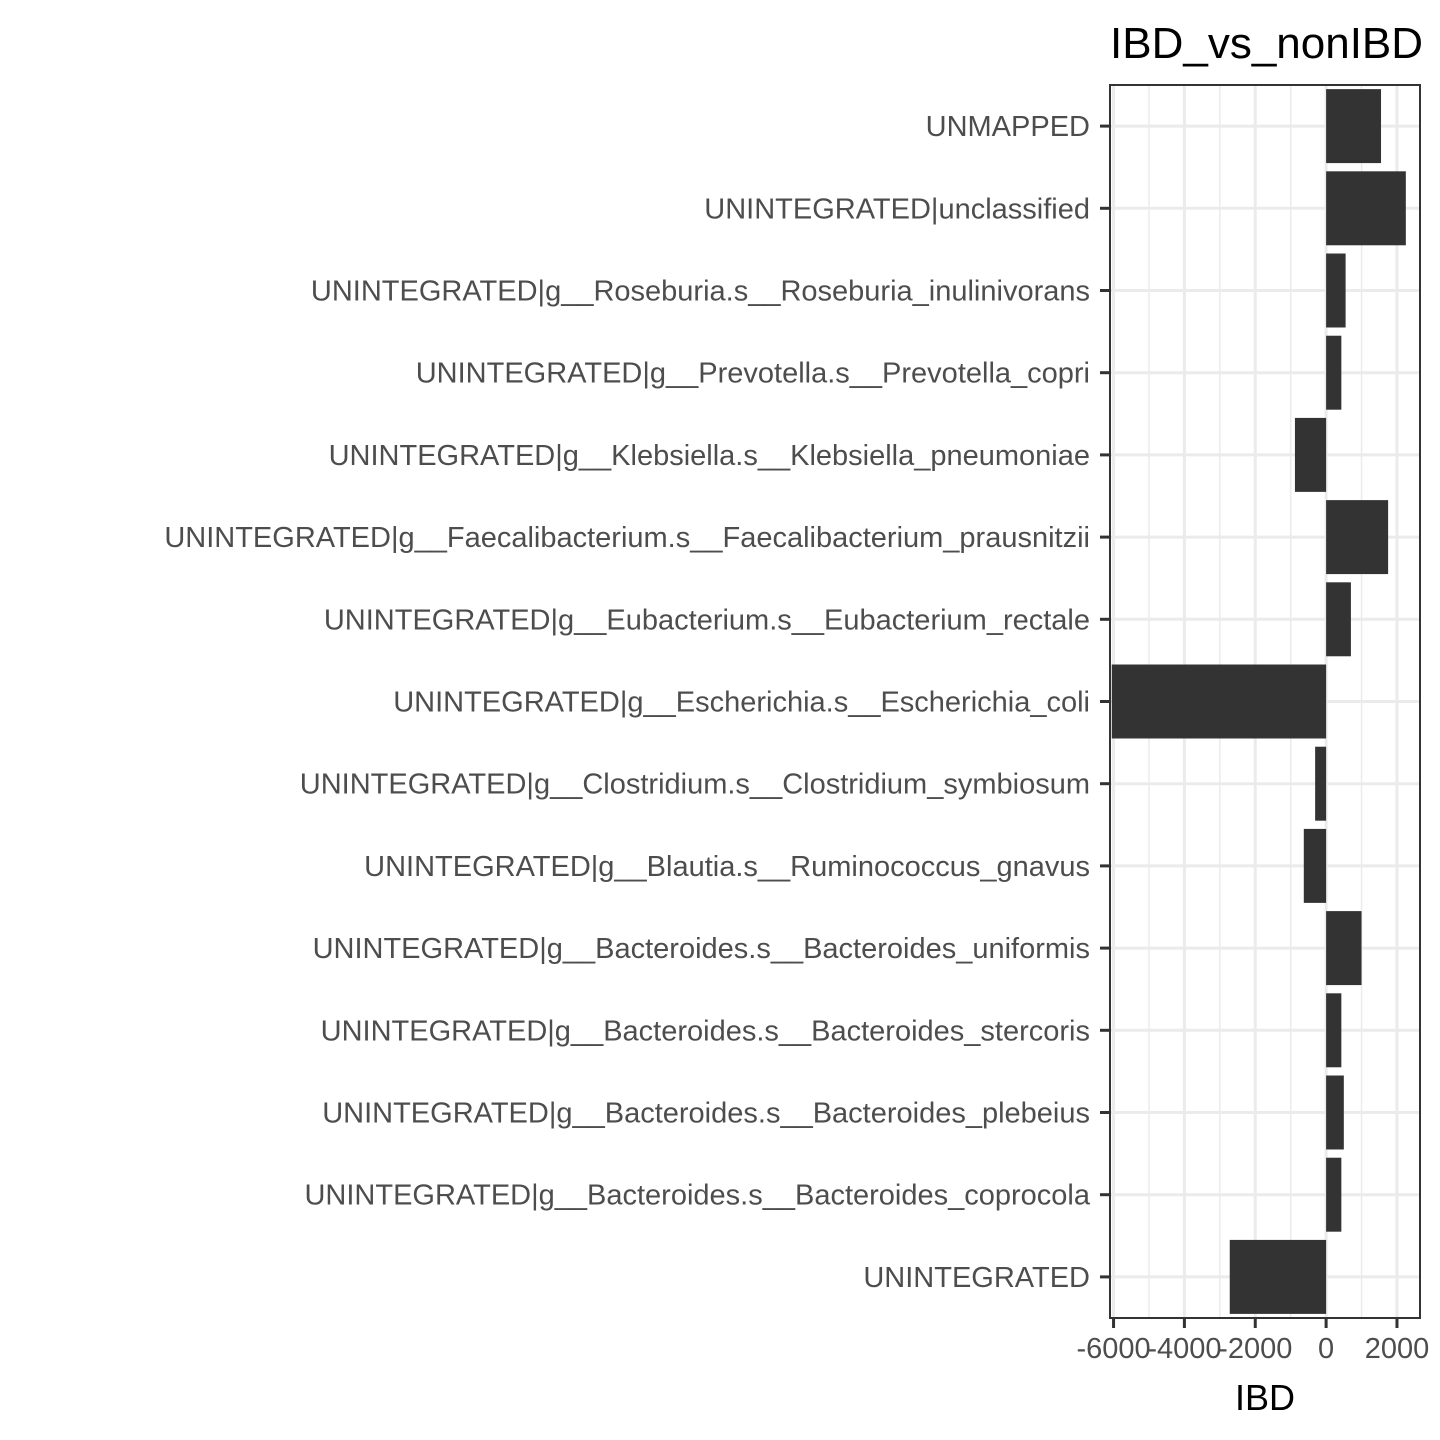 Image resolution: width=1440 pixels, height=1440 pixels. I want to click on x-tick-label: 0, so click(1326, 1349).